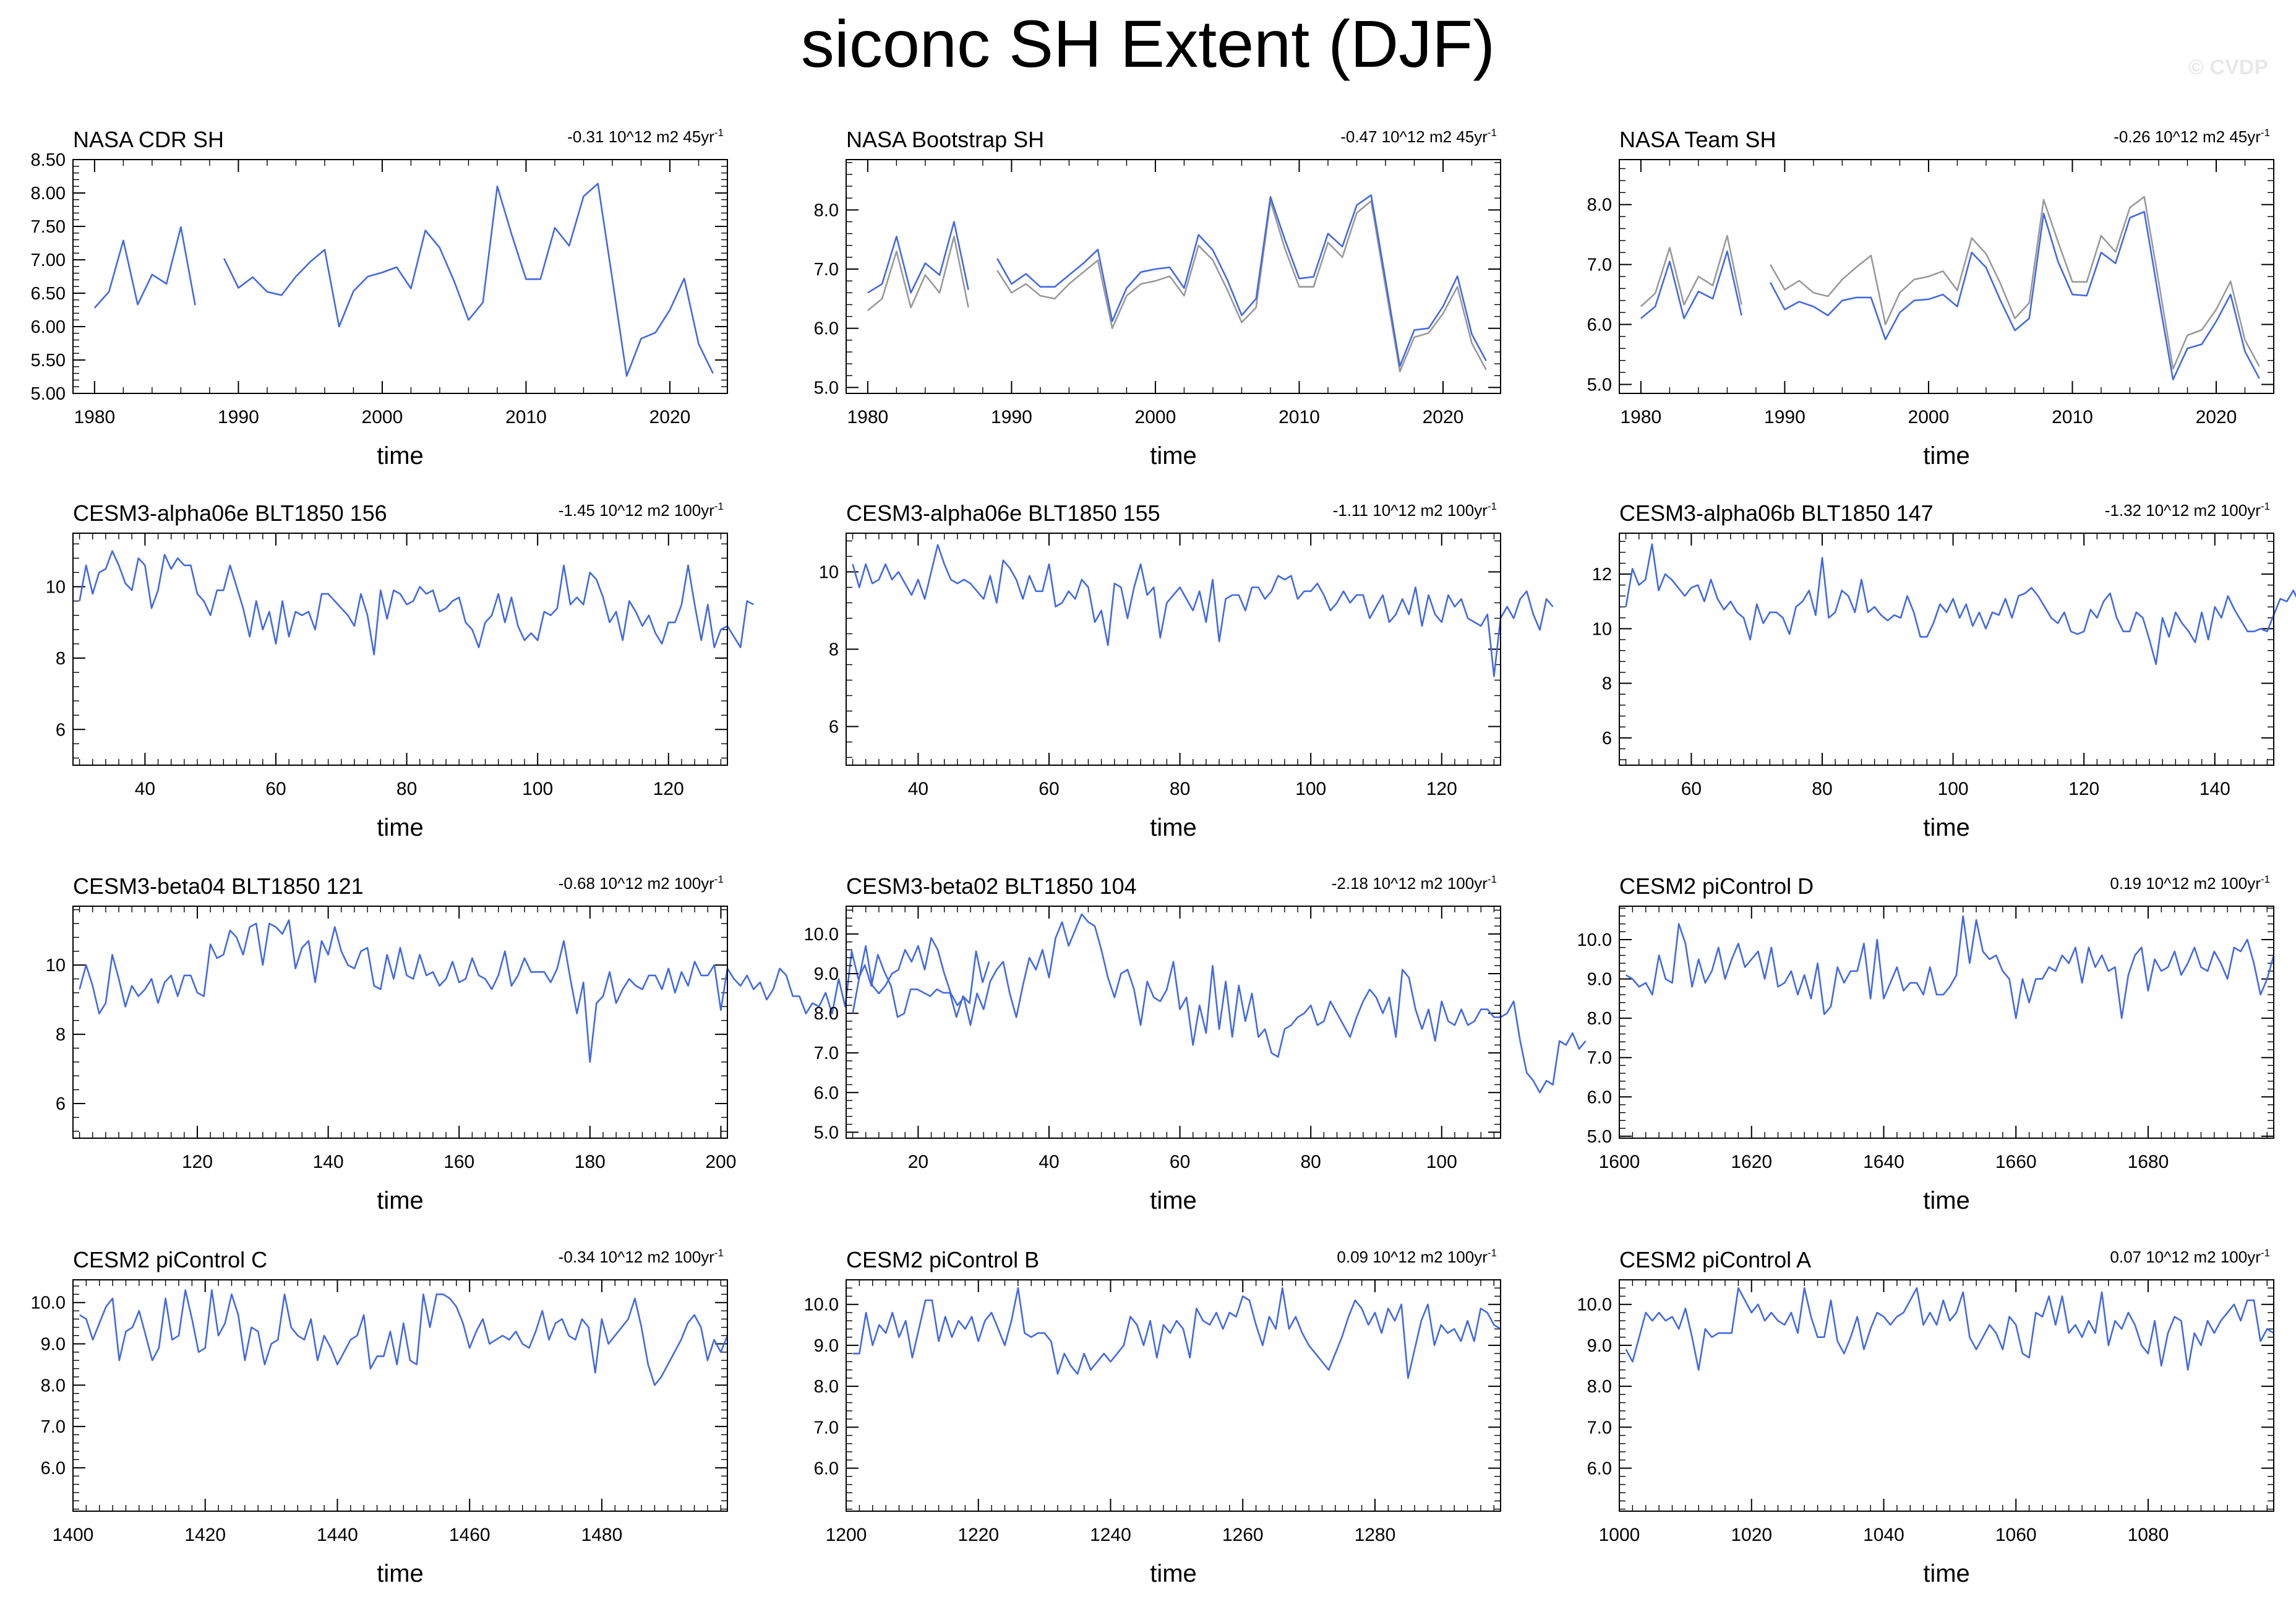 The image size is (2296, 1612). Describe the element at coordinates (602, 1535) in the screenshot. I see `x-tick-label: 1480` at that location.